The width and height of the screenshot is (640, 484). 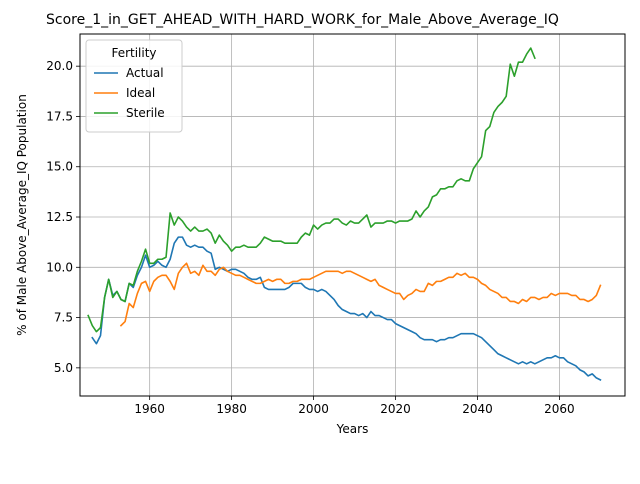 I want to click on x-tick-label: 2020, so click(x=395, y=409).